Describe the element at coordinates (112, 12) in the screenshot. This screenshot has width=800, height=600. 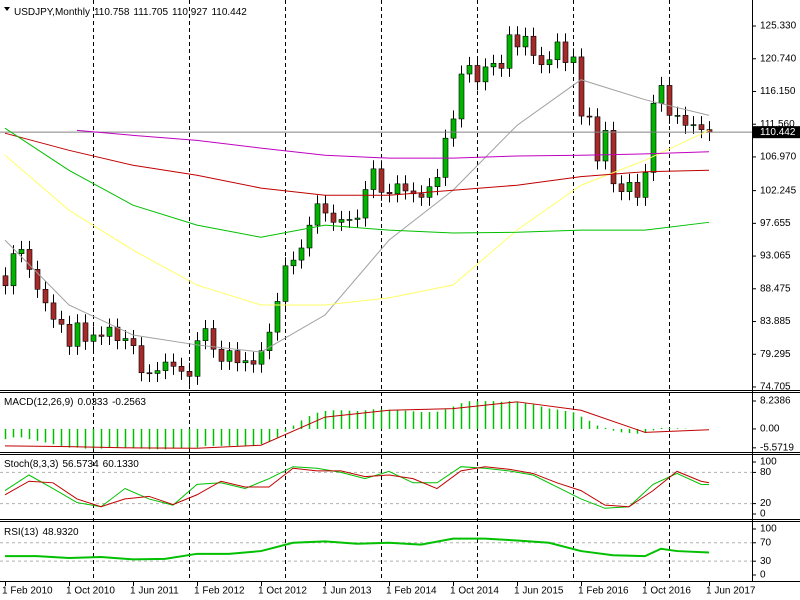
I see `header-value: 110.758` at that location.